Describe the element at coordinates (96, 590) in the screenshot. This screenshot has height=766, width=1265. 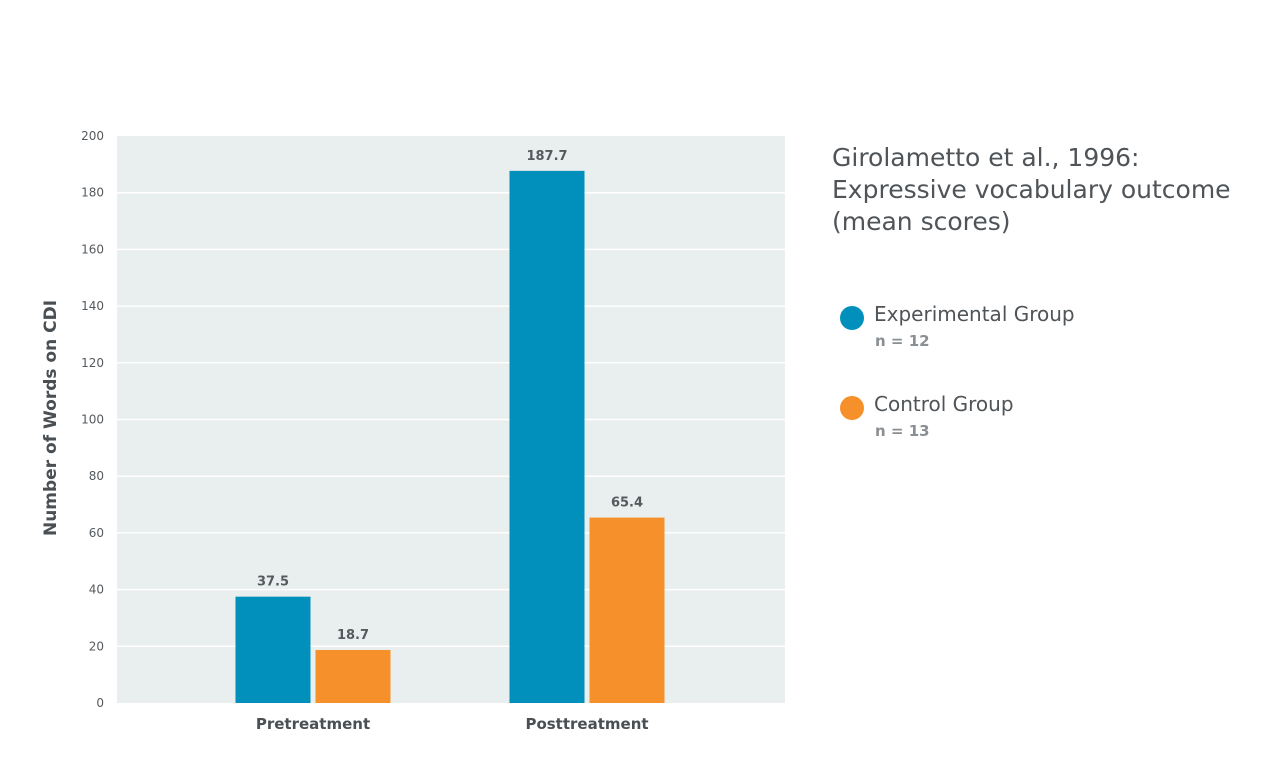
I see `y-tick-label: 40` at that location.